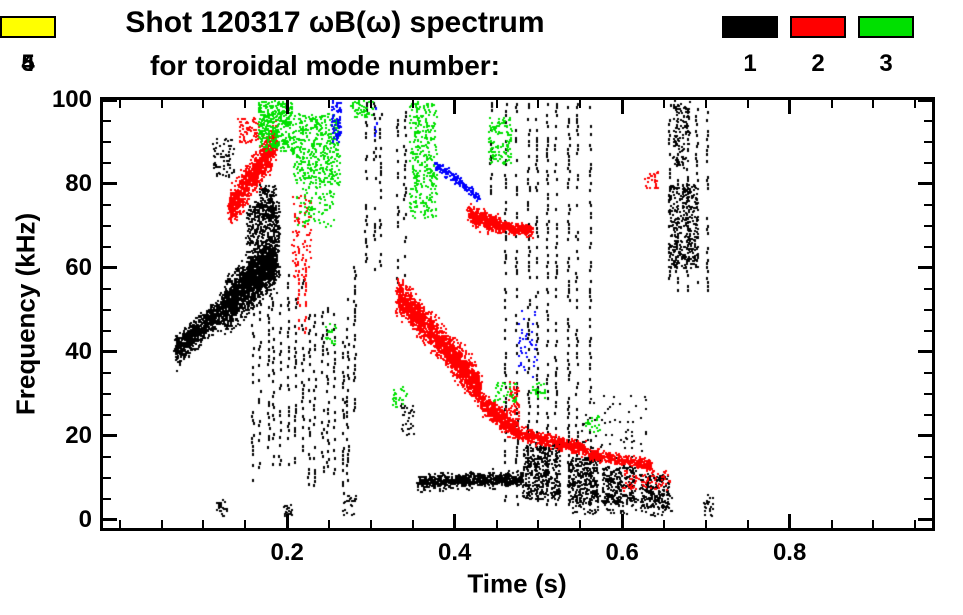 The width and height of the screenshot is (963, 615). What do you see at coordinates (517, 583) in the screenshot?
I see `x-axis-title: Time (s)` at bounding box center [517, 583].